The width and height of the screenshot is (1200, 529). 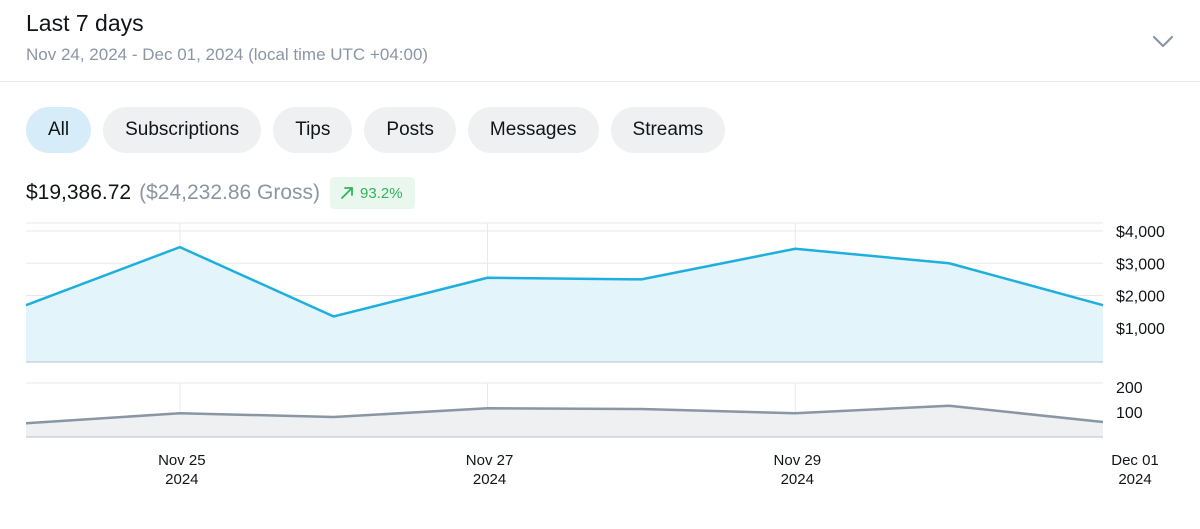 What do you see at coordinates (59, 130) in the screenshot?
I see `tab-all: All` at bounding box center [59, 130].